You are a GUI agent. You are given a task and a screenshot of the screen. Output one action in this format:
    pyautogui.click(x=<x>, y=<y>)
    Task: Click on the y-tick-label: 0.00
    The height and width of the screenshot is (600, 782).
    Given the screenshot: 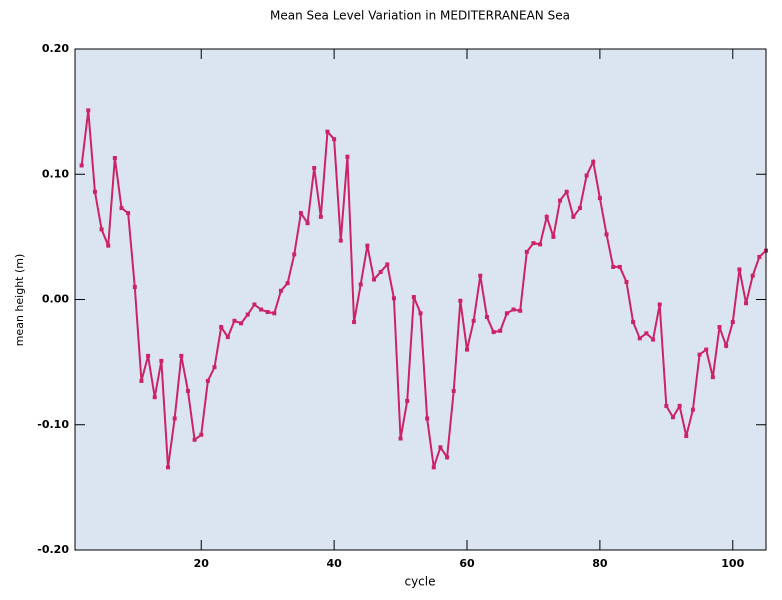 What is the action you would take?
    pyautogui.click(x=55, y=299)
    